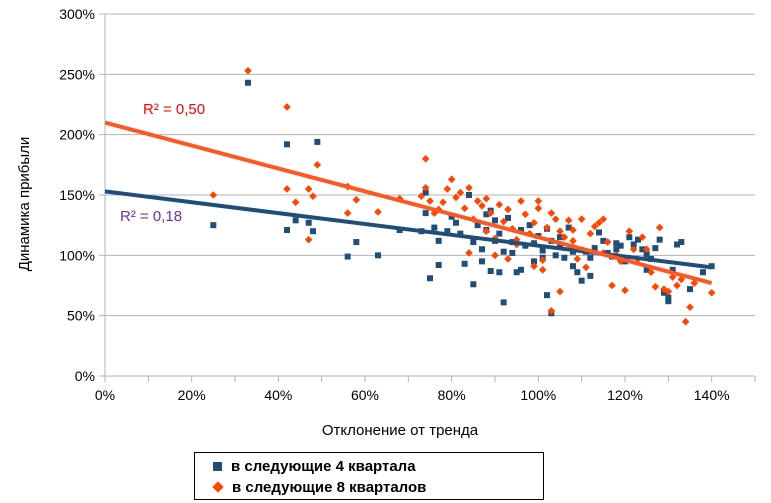 The height and width of the screenshot is (503, 771). What do you see at coordinates (712, 395) in the screenshot?
I see `x-tick-label: 140%` at bounding box center [712, 395].